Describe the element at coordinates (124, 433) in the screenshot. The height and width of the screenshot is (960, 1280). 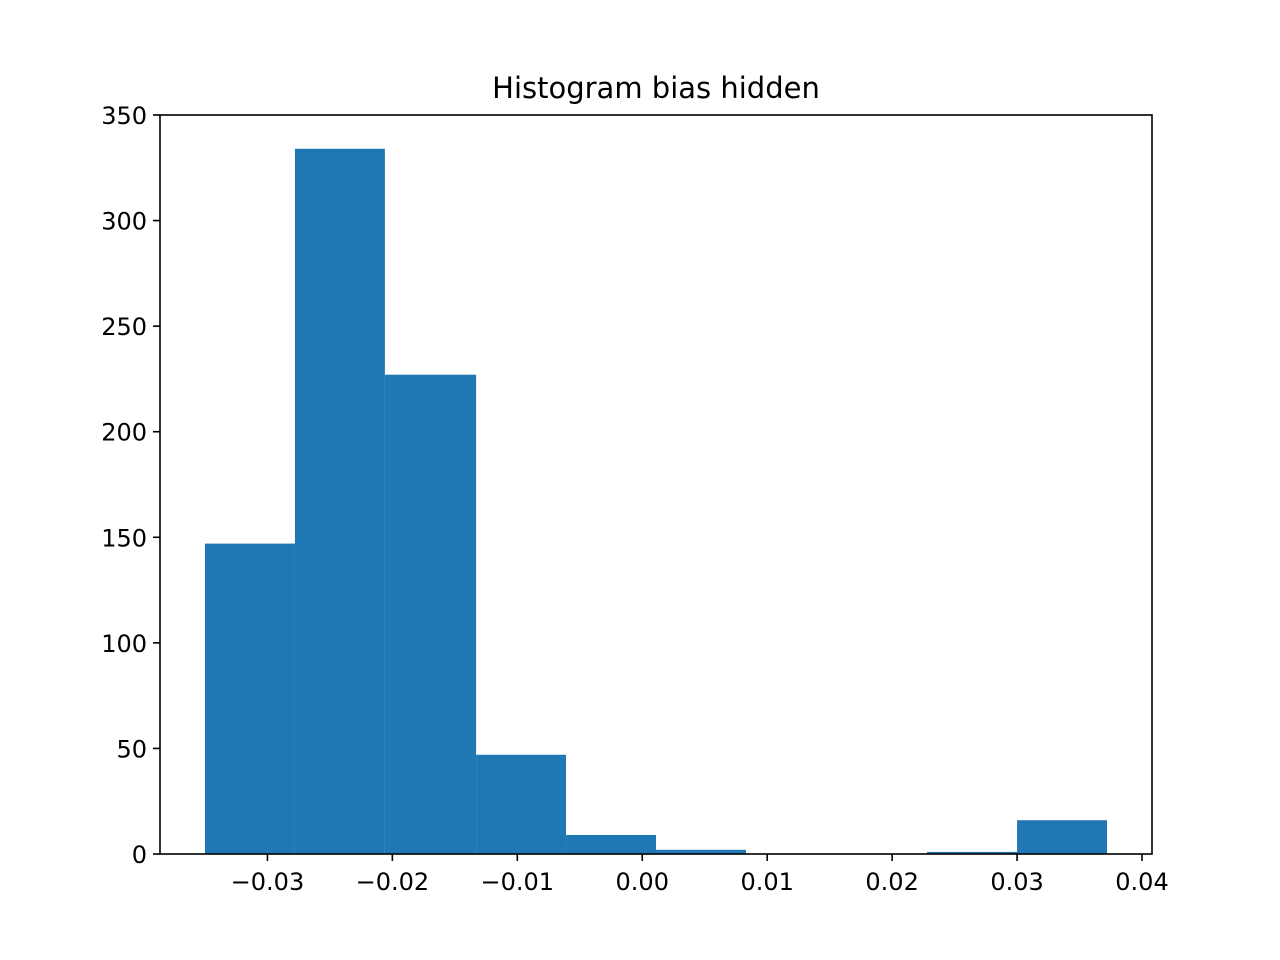
I see `y-tick-label: 200` at that location.